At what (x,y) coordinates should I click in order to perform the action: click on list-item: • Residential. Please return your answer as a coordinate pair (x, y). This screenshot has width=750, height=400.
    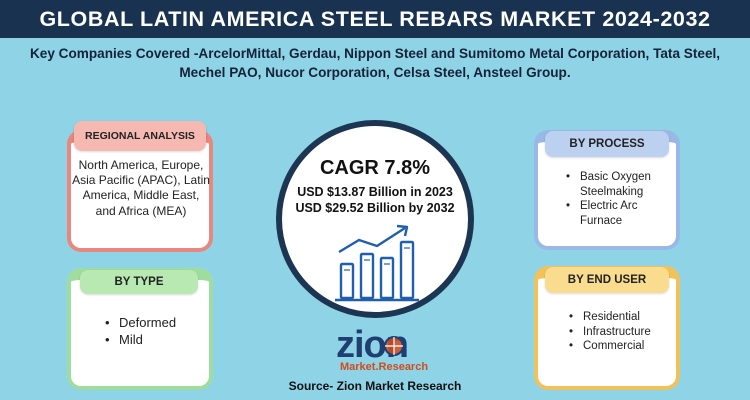
    Looking at the image, I should click on (604, 317).